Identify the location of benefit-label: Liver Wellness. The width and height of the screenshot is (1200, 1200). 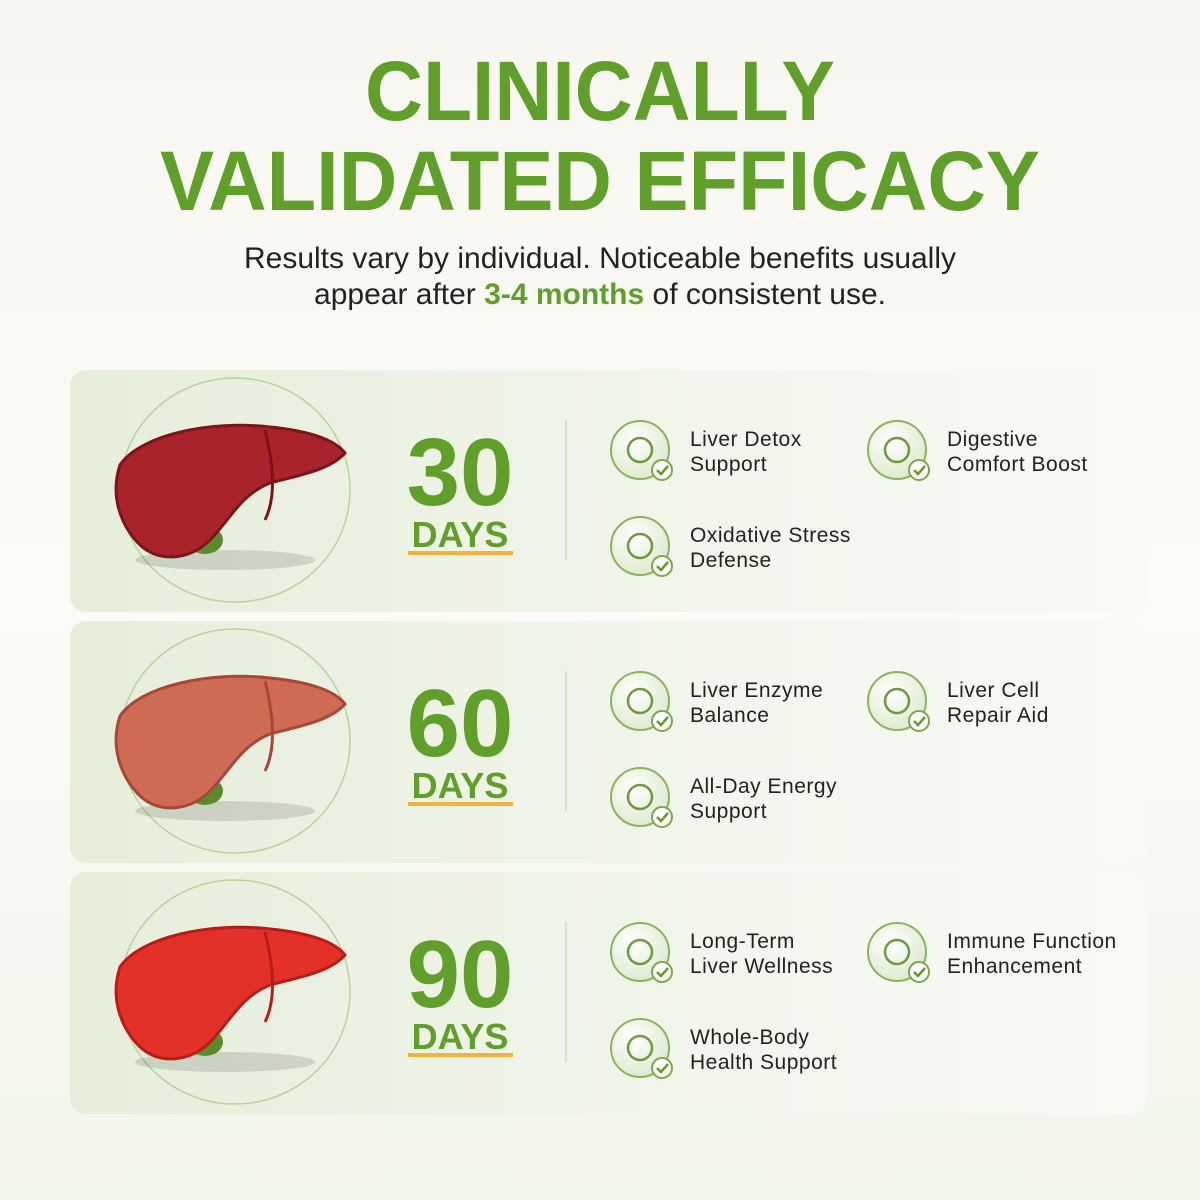
(761, 966).